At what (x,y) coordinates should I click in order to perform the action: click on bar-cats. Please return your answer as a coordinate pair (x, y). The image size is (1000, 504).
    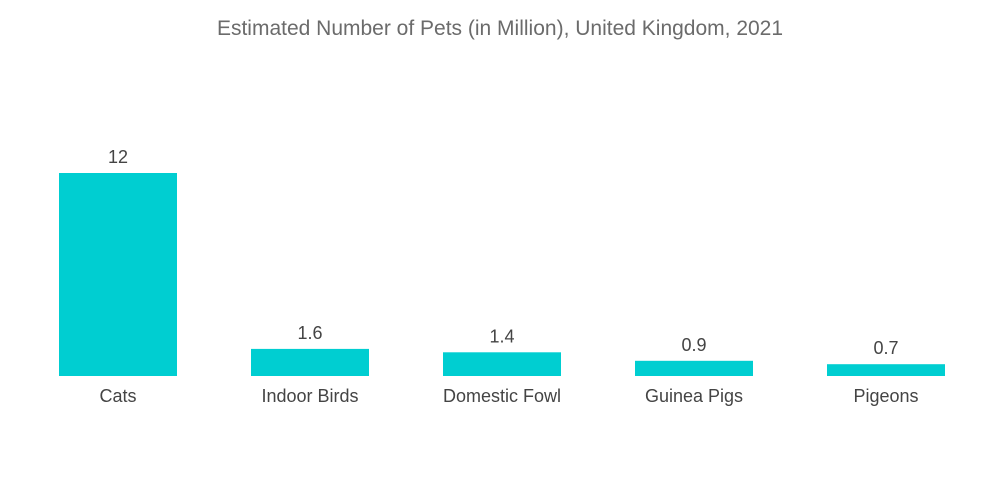
    Looking at the image, I should click on (118, 274).